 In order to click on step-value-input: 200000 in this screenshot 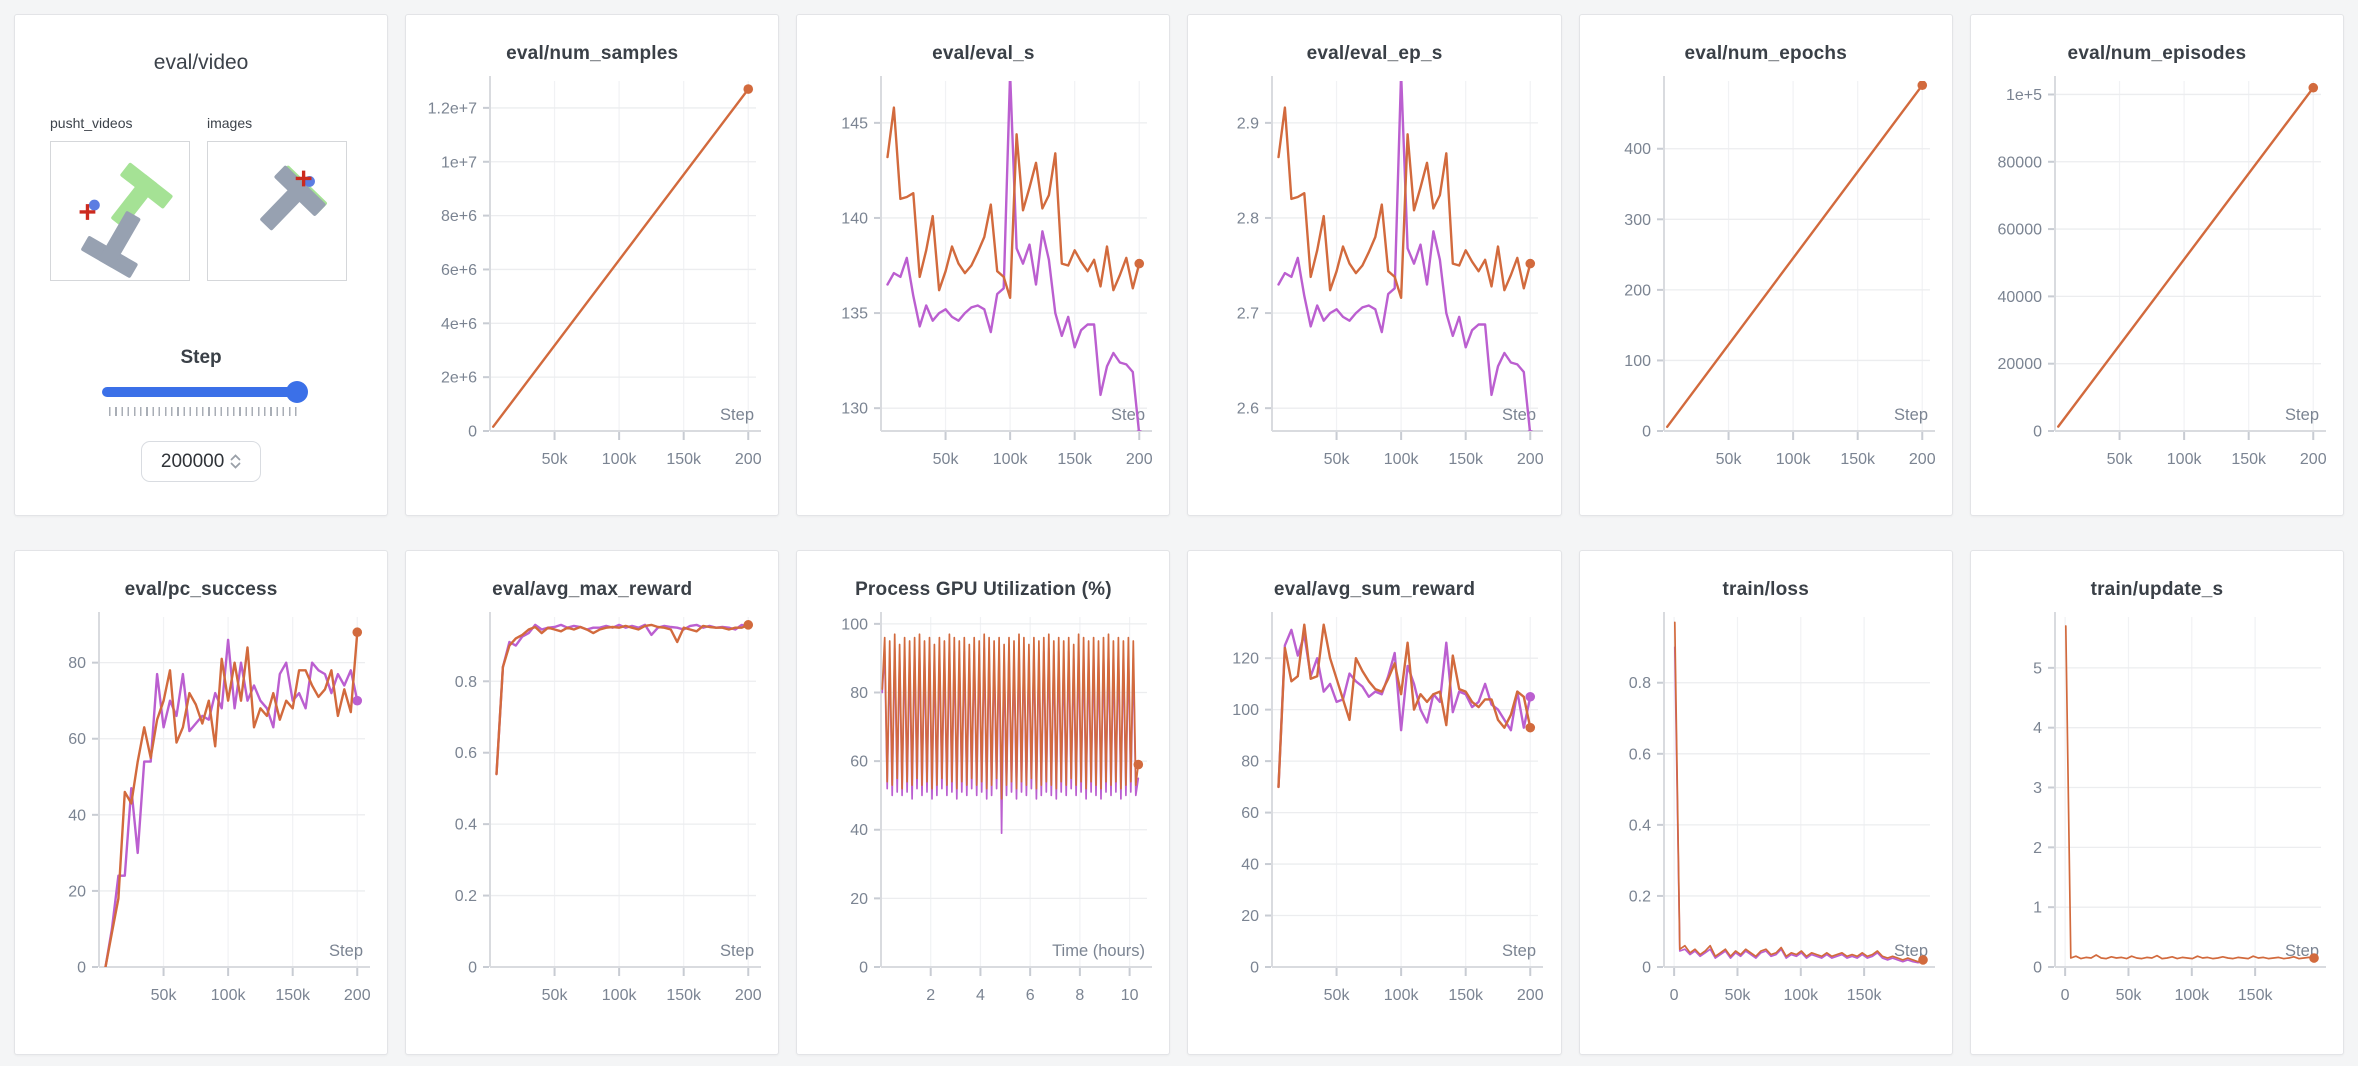, I will do `click(201, 461)`.